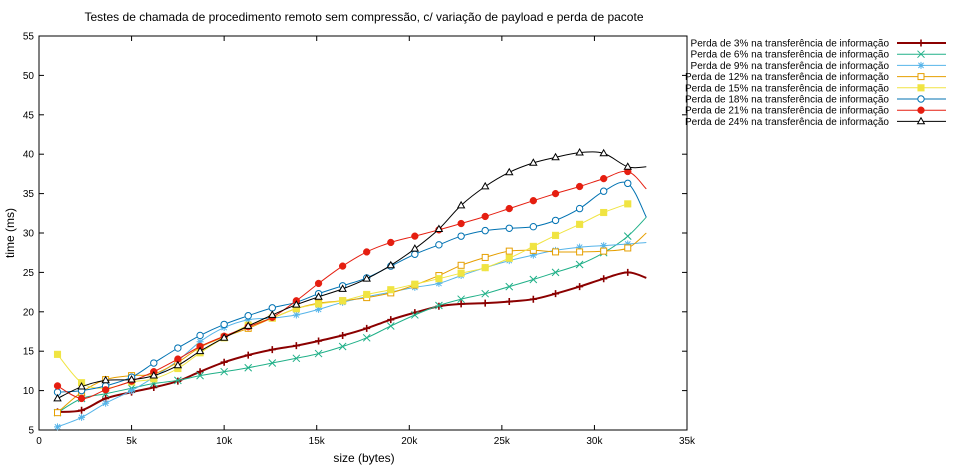 The image size is (968, 465). What do you see at coordinates (502, 441) in the screenshot?
I see `x-tick-label: 25k` at bounding box center [502, 441].